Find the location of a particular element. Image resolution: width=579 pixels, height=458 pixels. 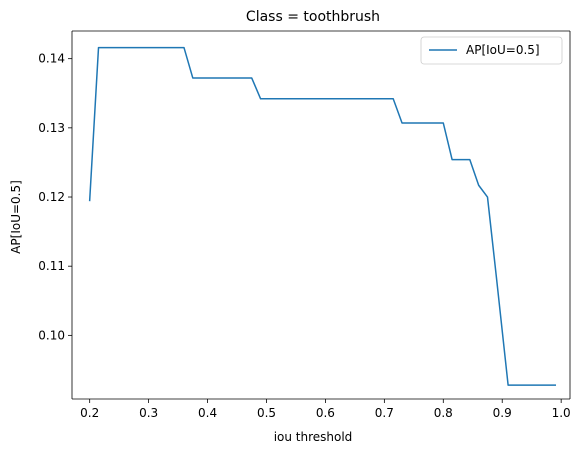

x-tick-label: 0.7 is located at coordinates (384, 413).